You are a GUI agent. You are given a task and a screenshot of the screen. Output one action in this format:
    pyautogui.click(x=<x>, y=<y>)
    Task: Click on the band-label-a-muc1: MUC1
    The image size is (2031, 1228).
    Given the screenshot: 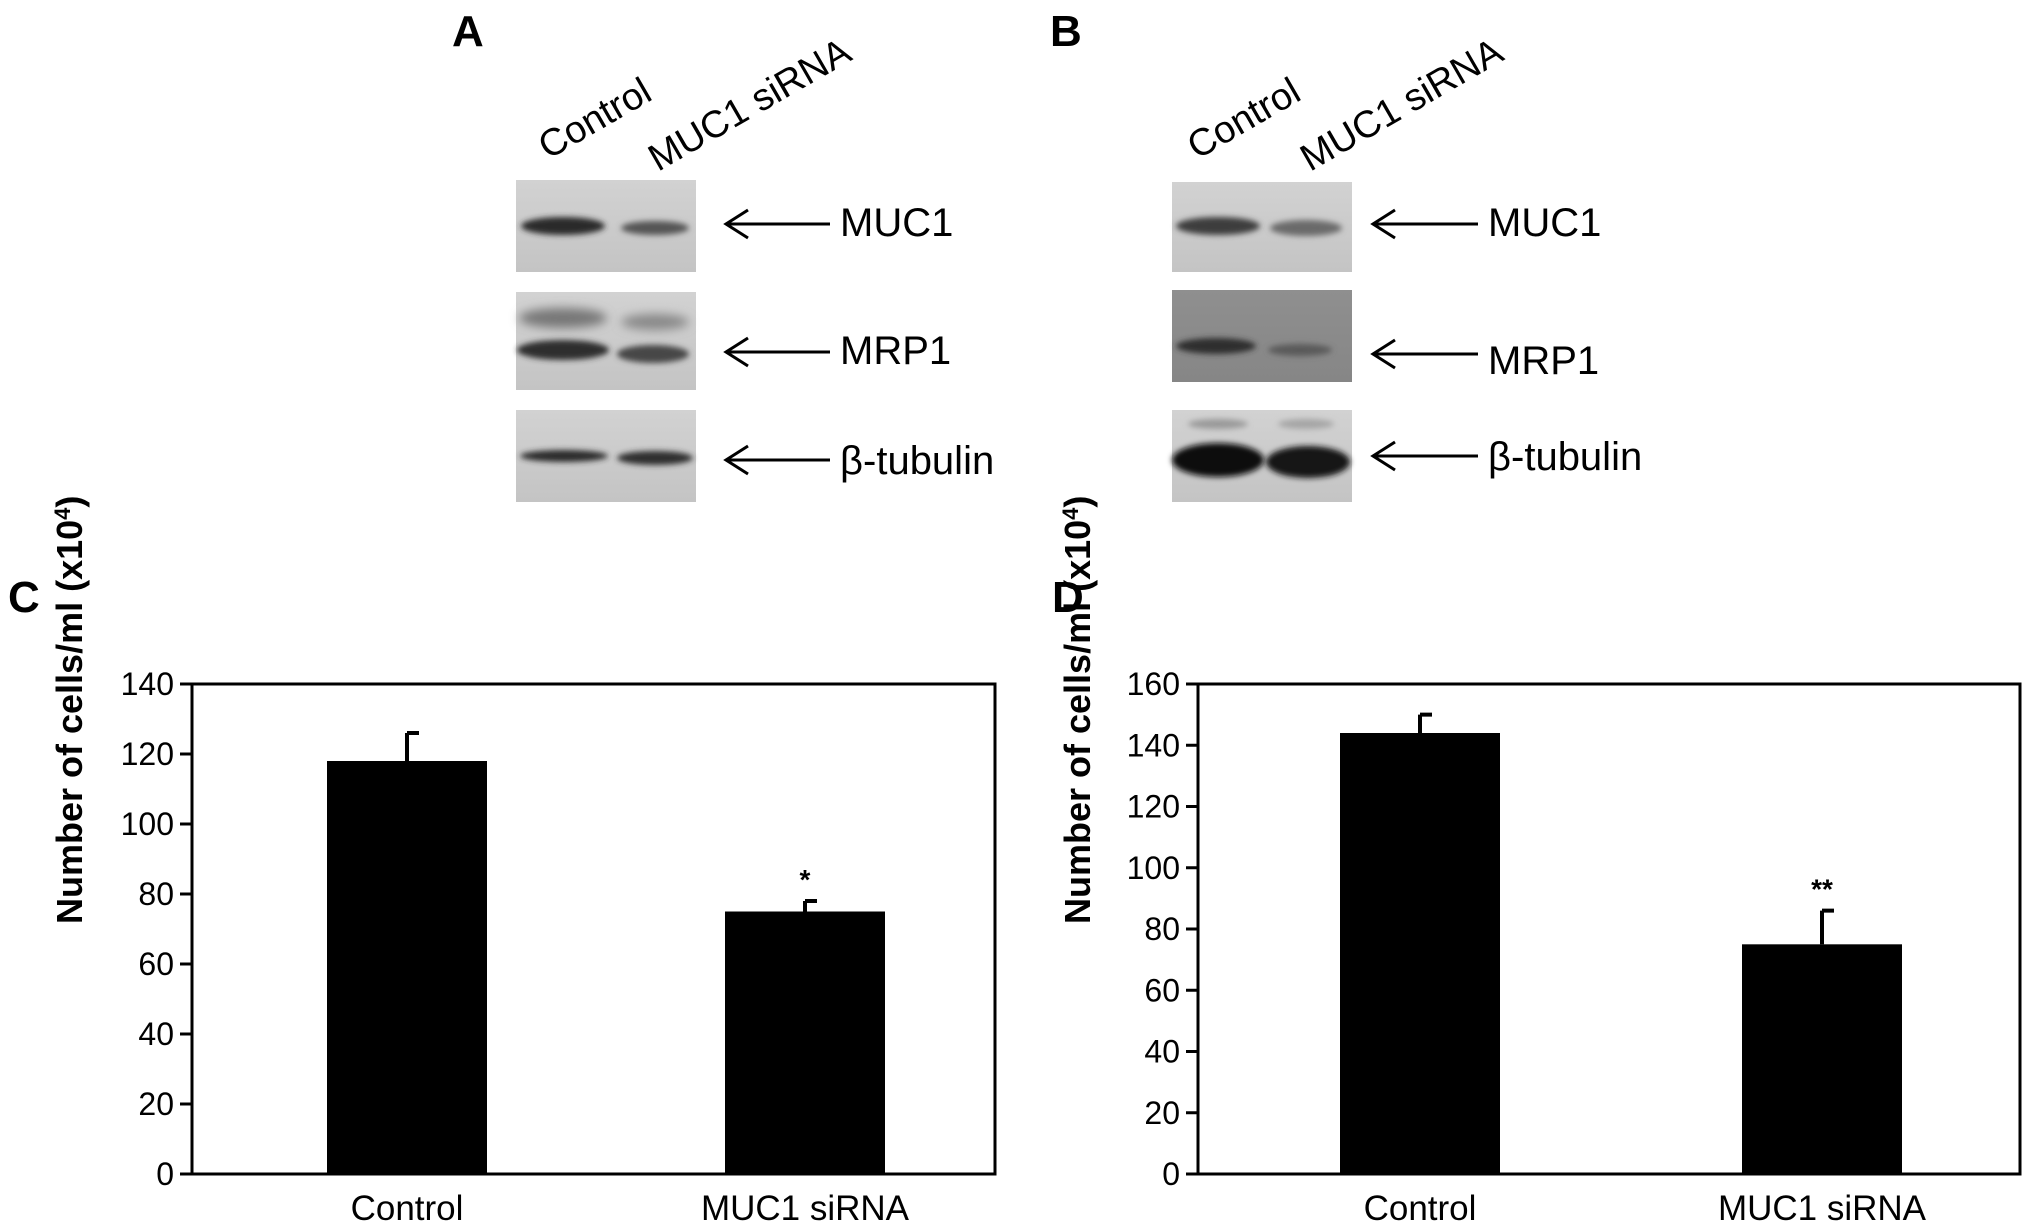 What is the action you would take?
    pyautogui.click(x=896, y=223)
    